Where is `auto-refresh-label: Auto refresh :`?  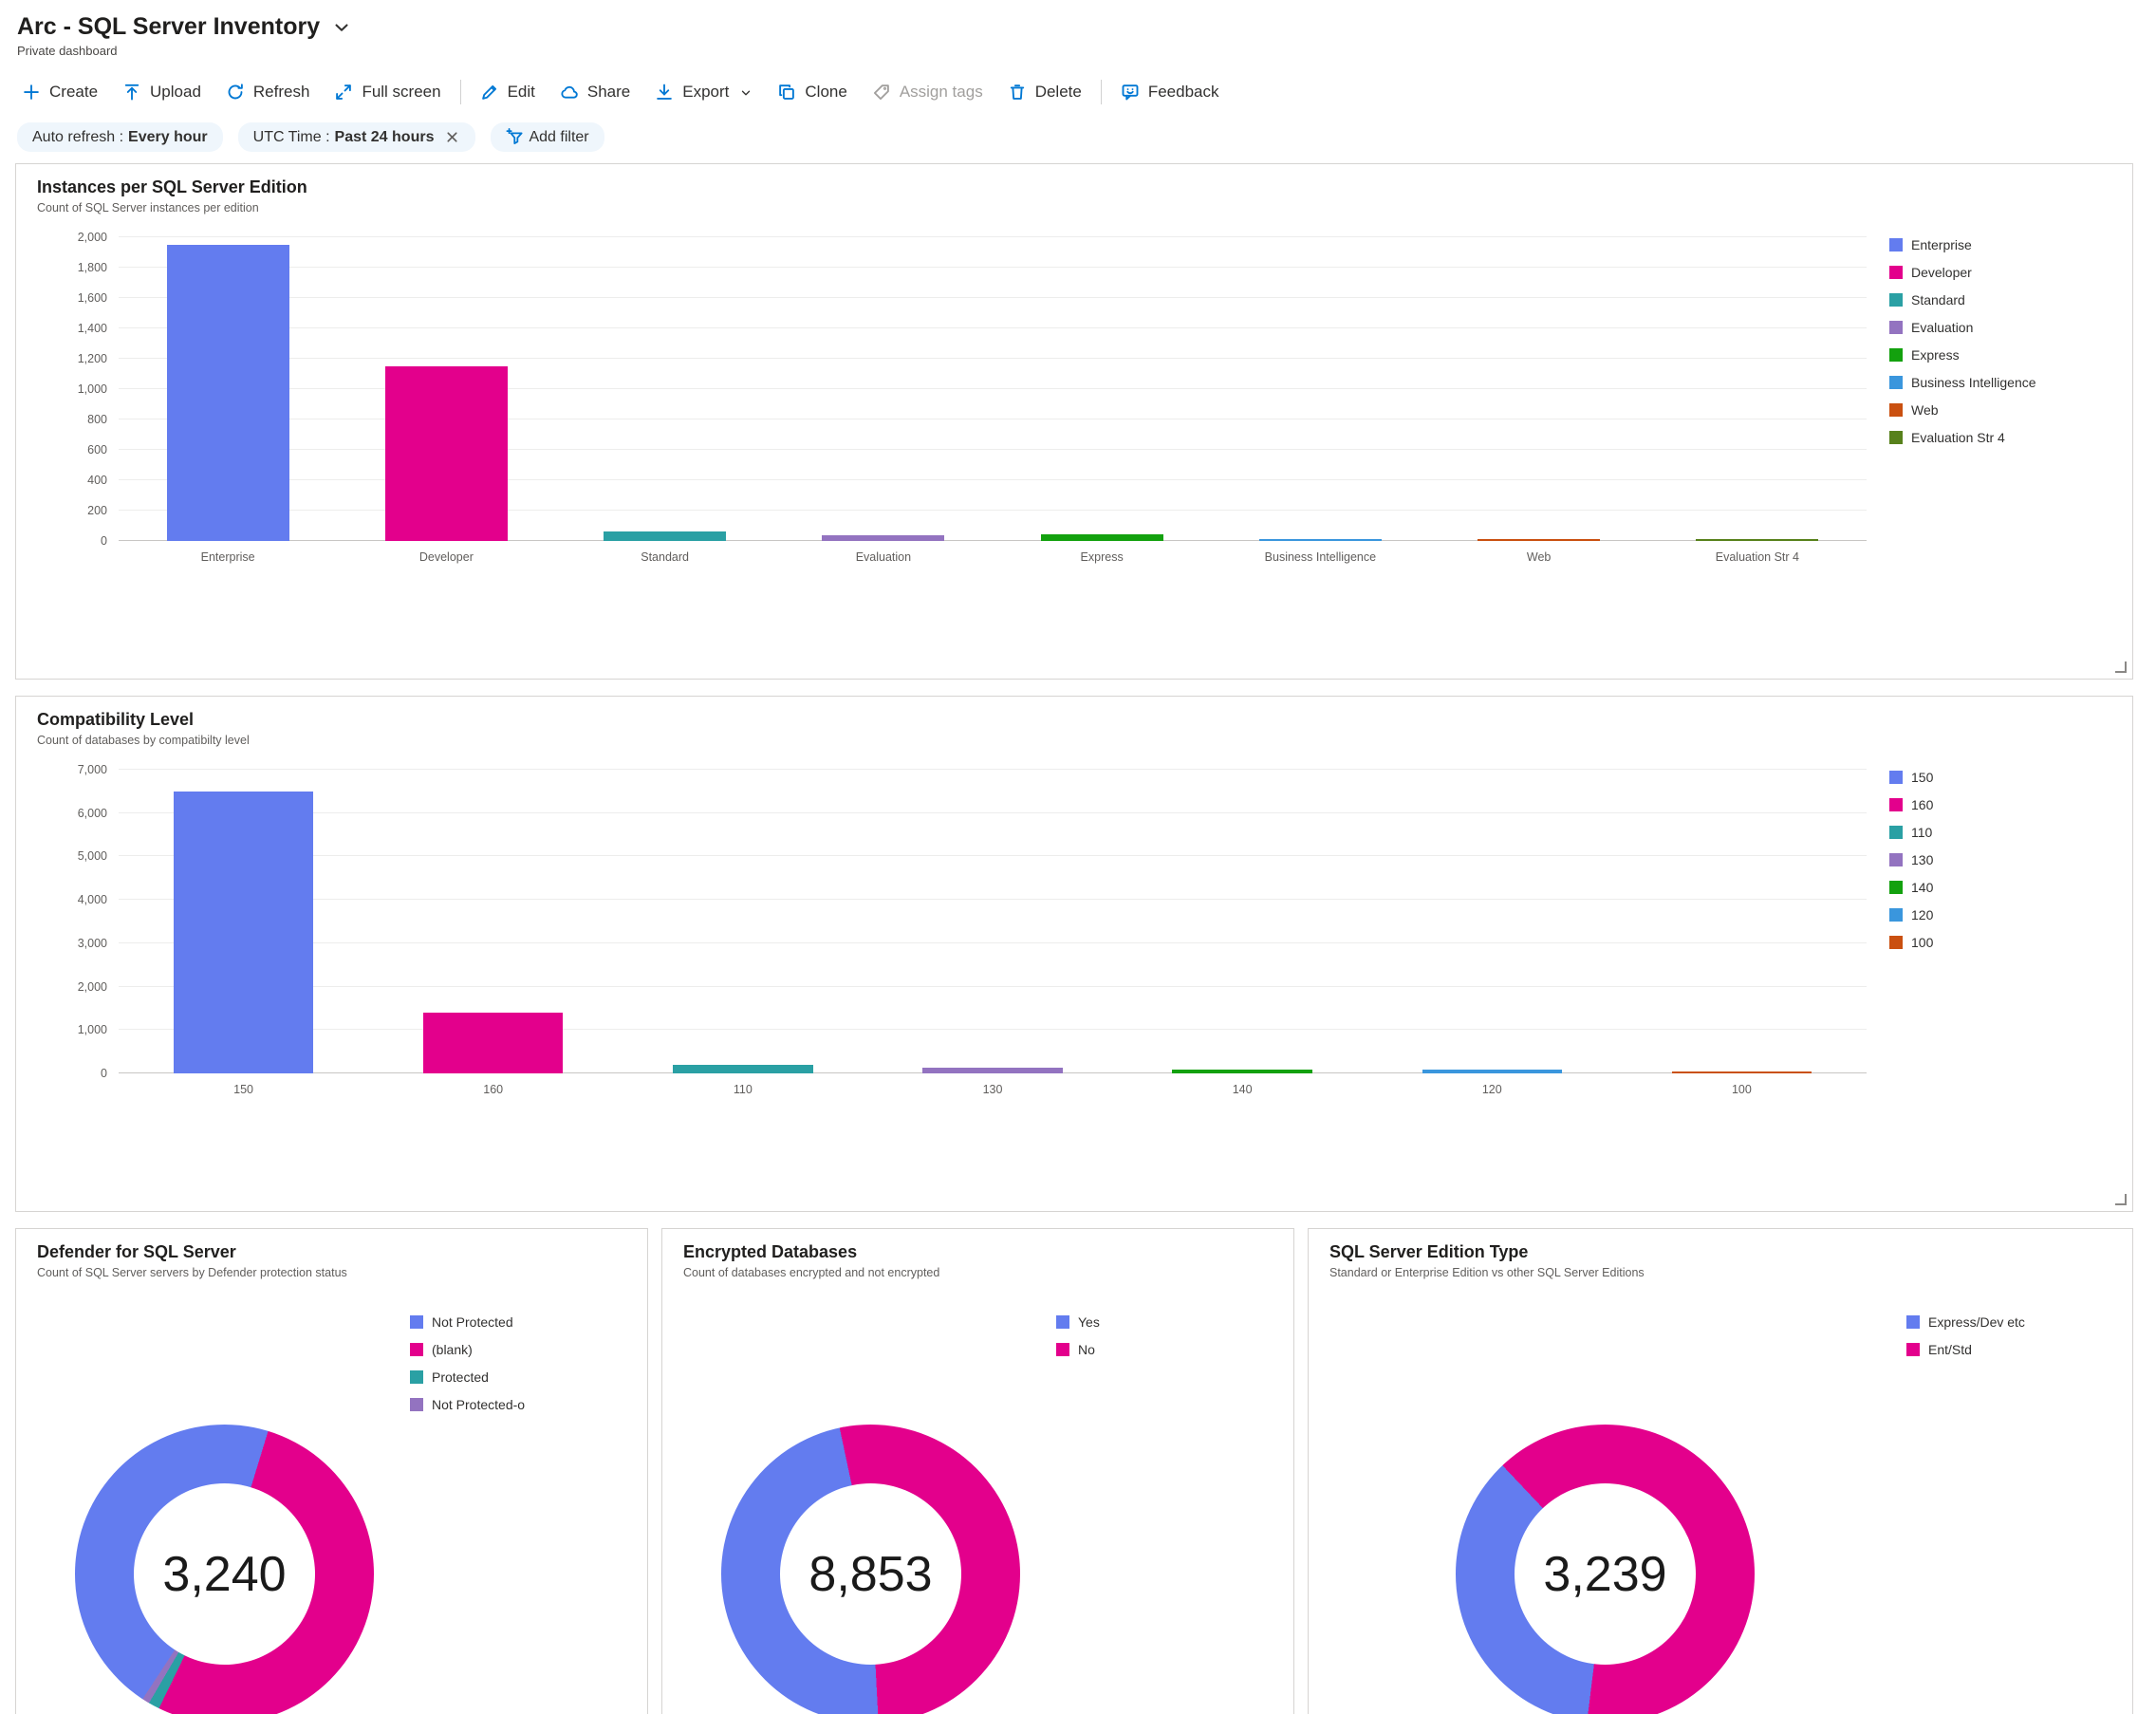
auto-refresh-label: Auto refresh : is located at coordinates (78, 136).